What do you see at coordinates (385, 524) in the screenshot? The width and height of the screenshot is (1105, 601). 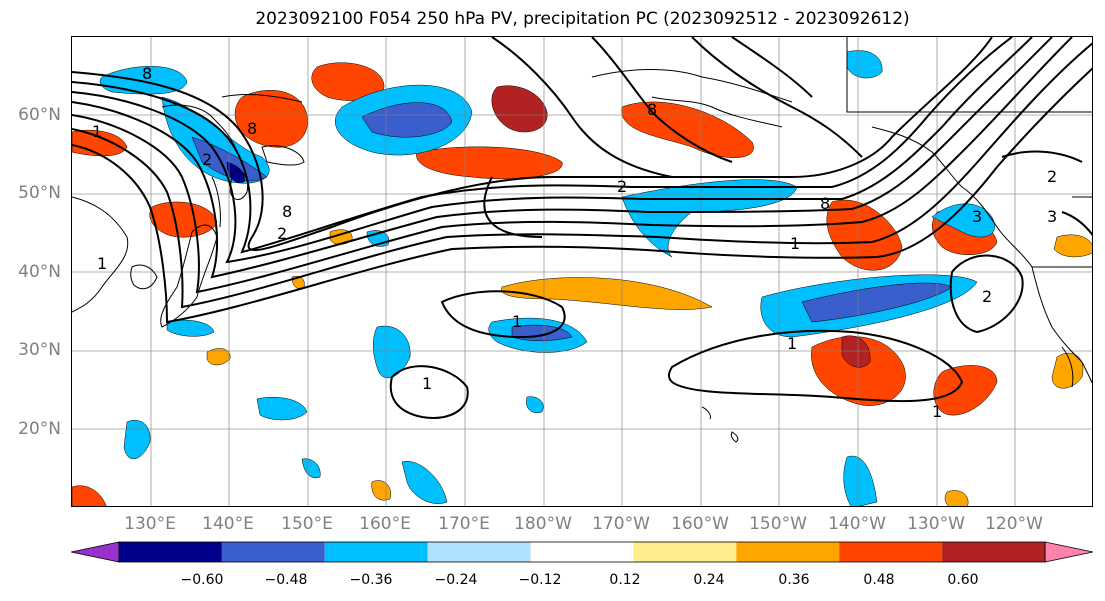 I see `lon-label: 160°E` at bounding box center [385, 524].